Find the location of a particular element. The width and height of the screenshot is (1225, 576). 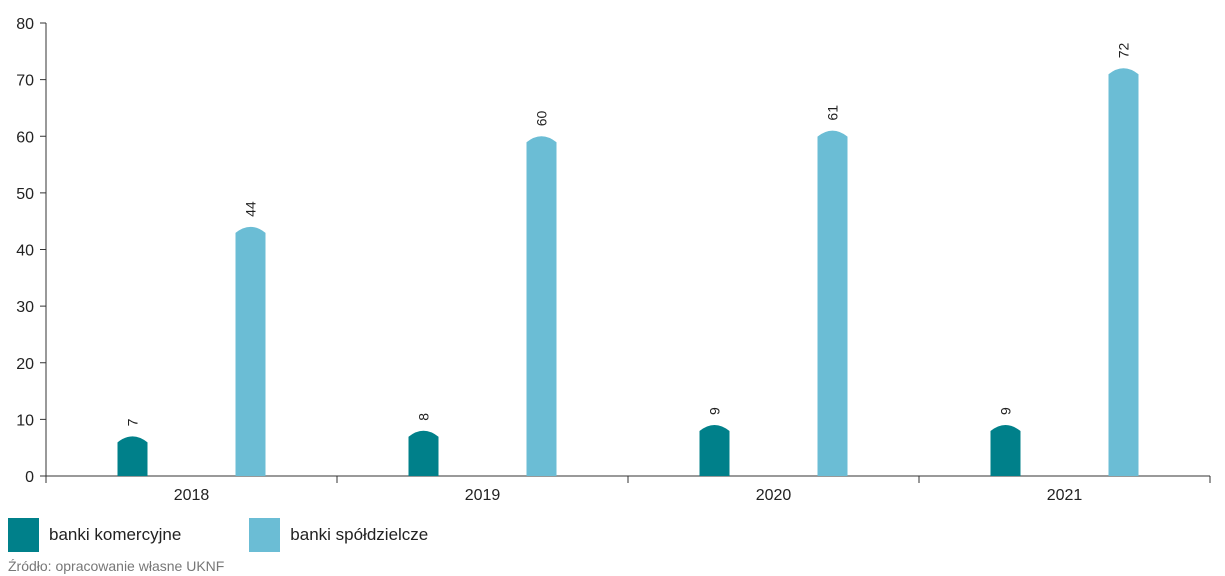

data-label: 7 is located at coordinates (133, 422).